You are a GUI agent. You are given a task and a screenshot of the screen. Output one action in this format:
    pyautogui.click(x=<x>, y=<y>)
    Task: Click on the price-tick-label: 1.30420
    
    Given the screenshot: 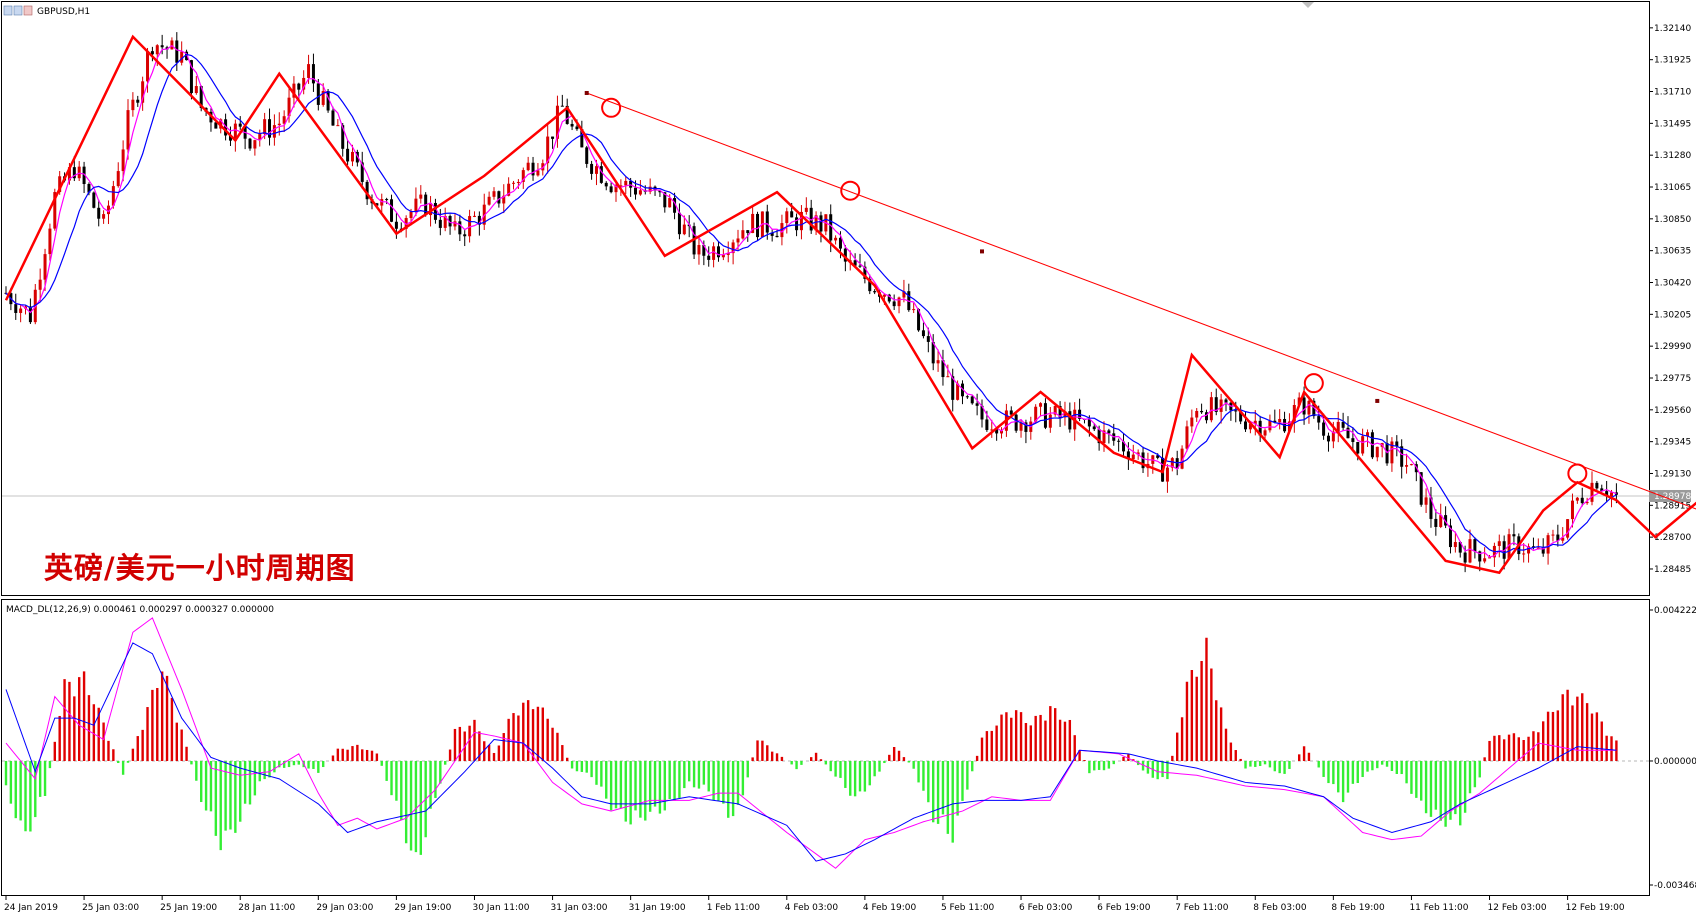 What is the action you would take?
    pyautogui.click(x=1672, y=283)
    